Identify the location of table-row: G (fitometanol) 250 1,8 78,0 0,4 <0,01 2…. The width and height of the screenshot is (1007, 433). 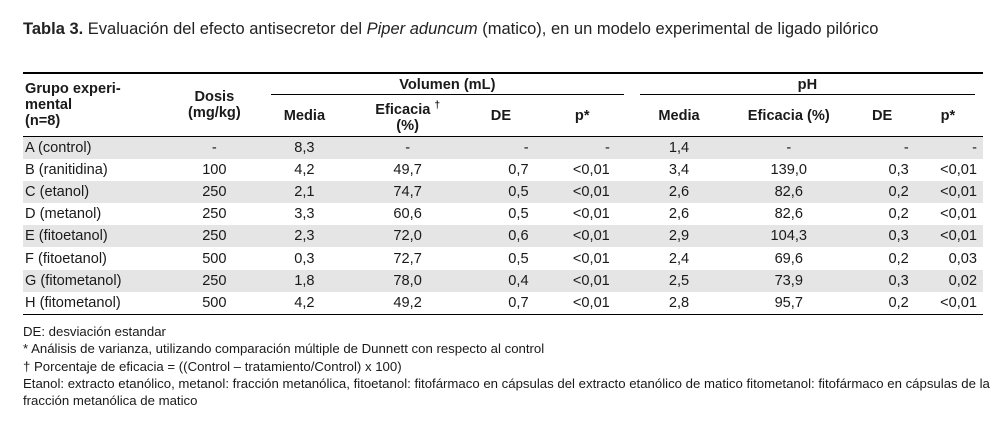
(503, 280).